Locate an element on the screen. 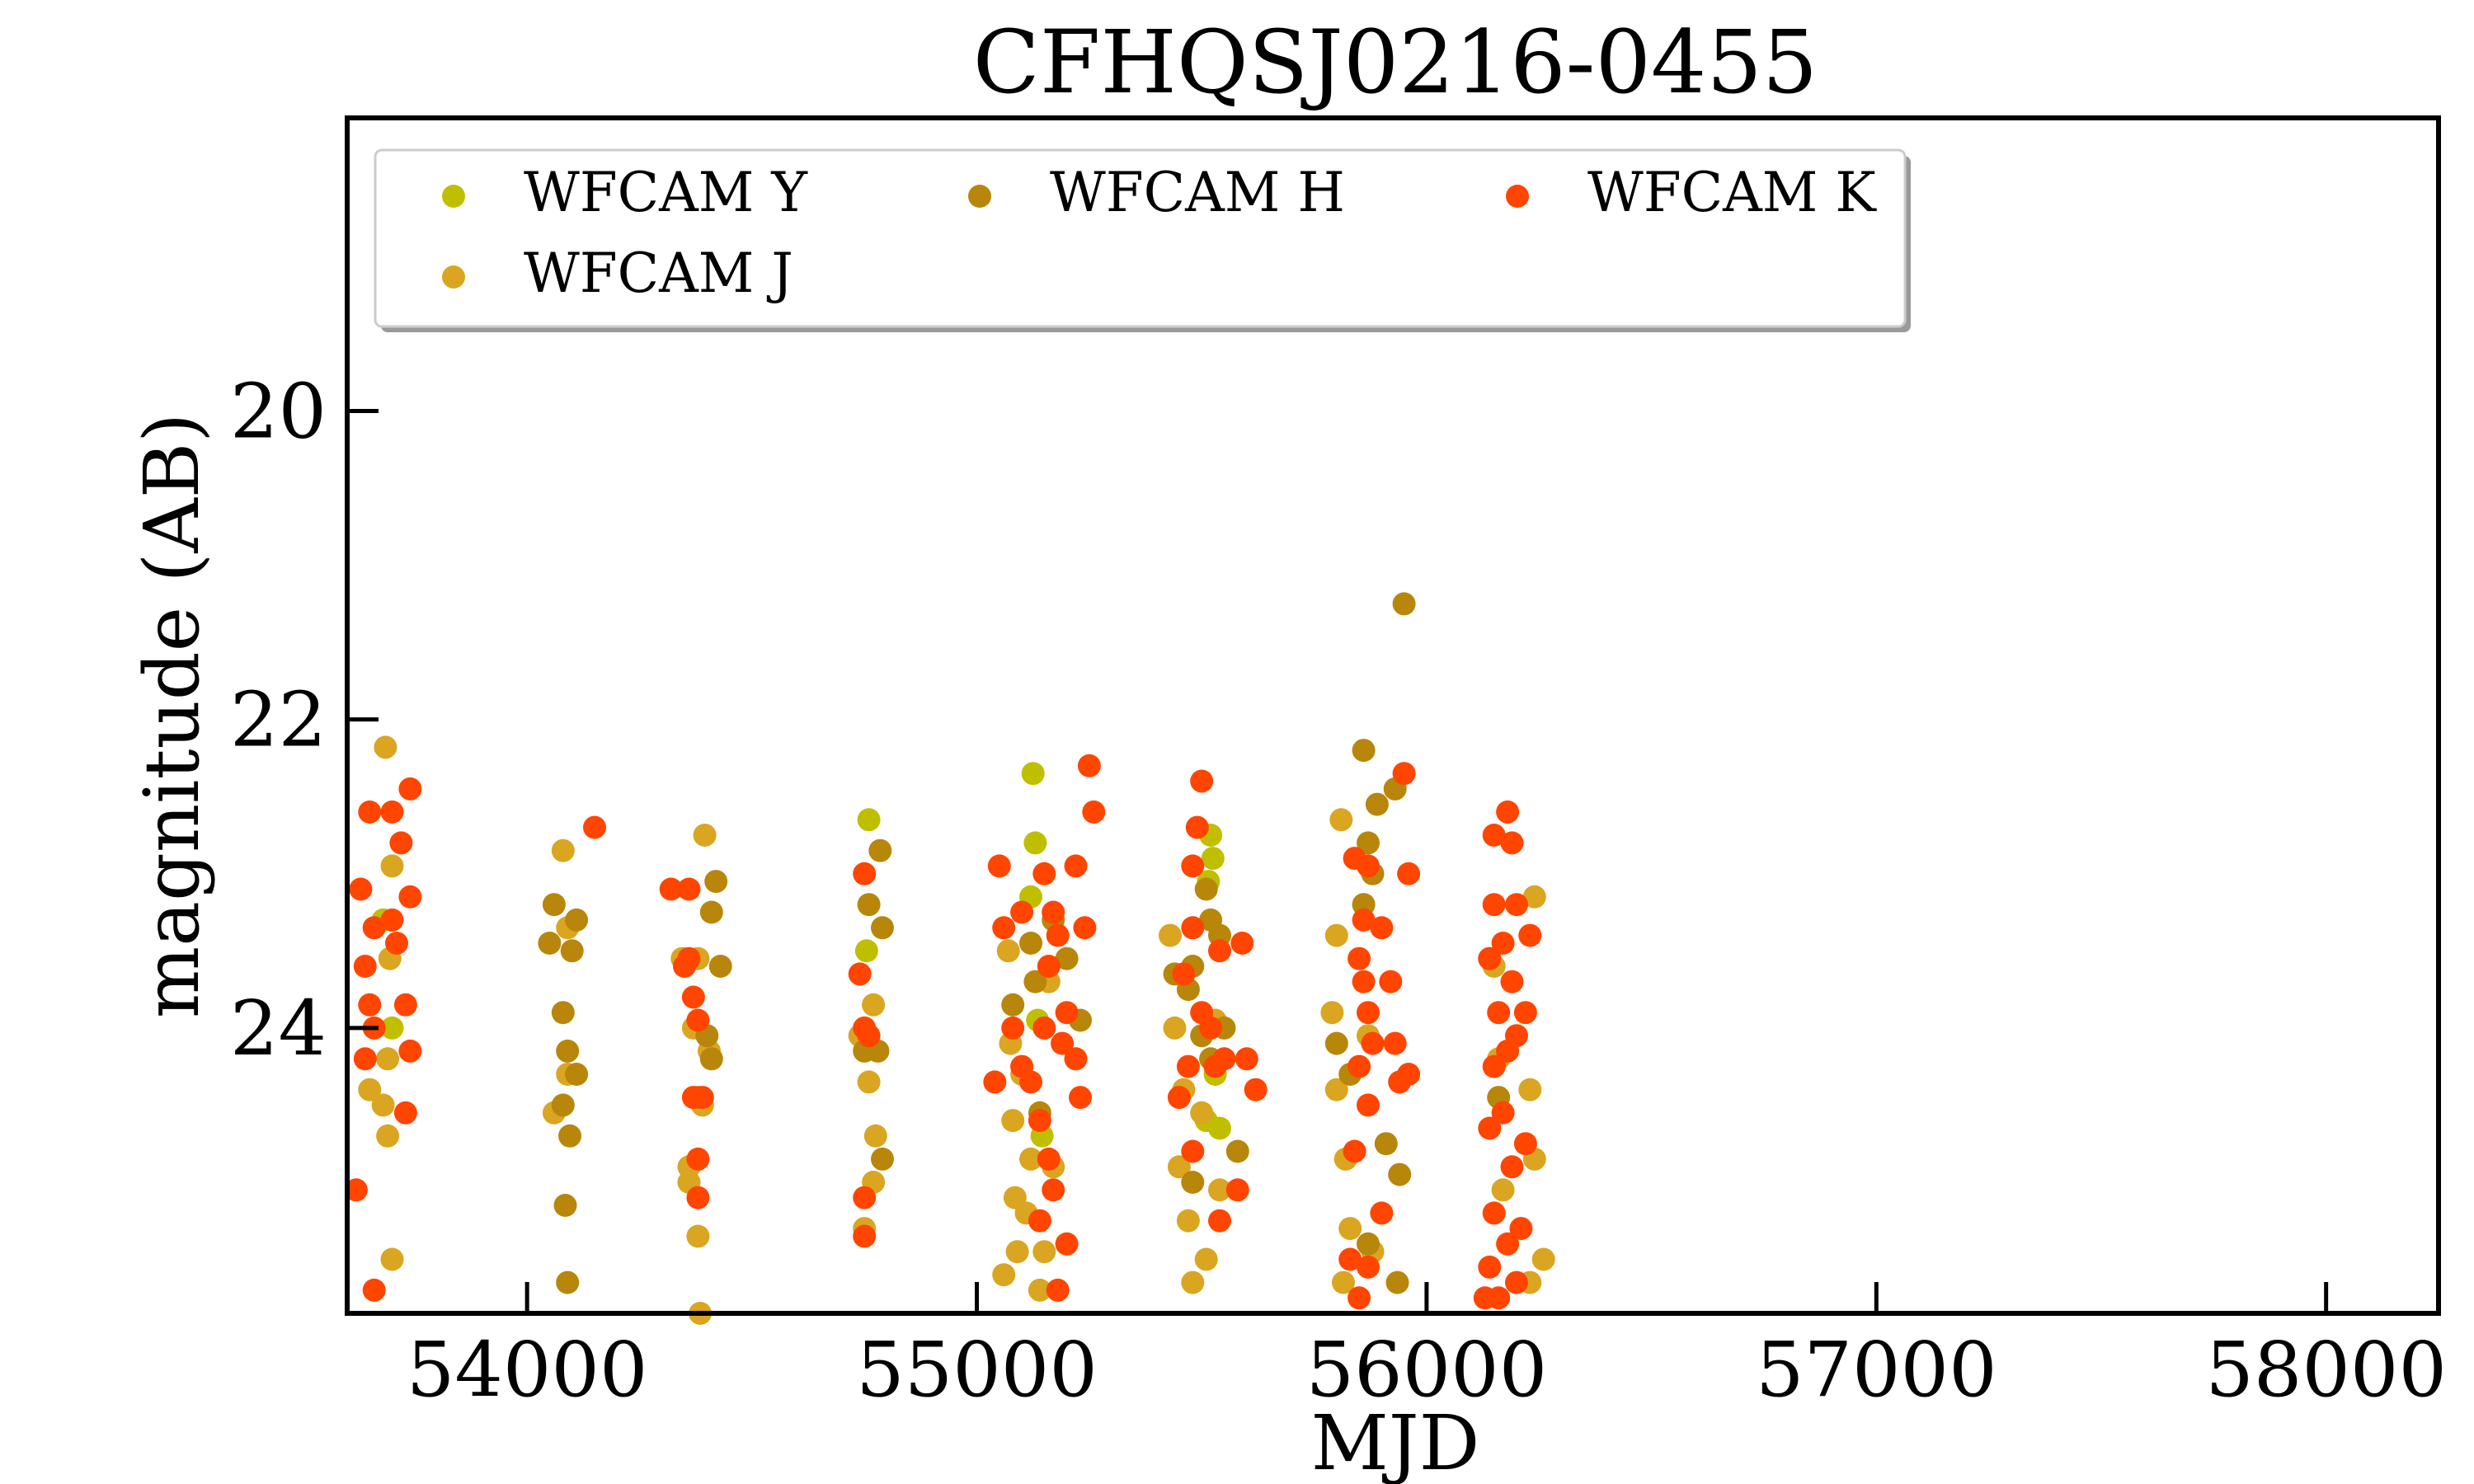 The image size is (2474, 1484). legend-marker-wfcam-j is located at coordinates (453, 277).